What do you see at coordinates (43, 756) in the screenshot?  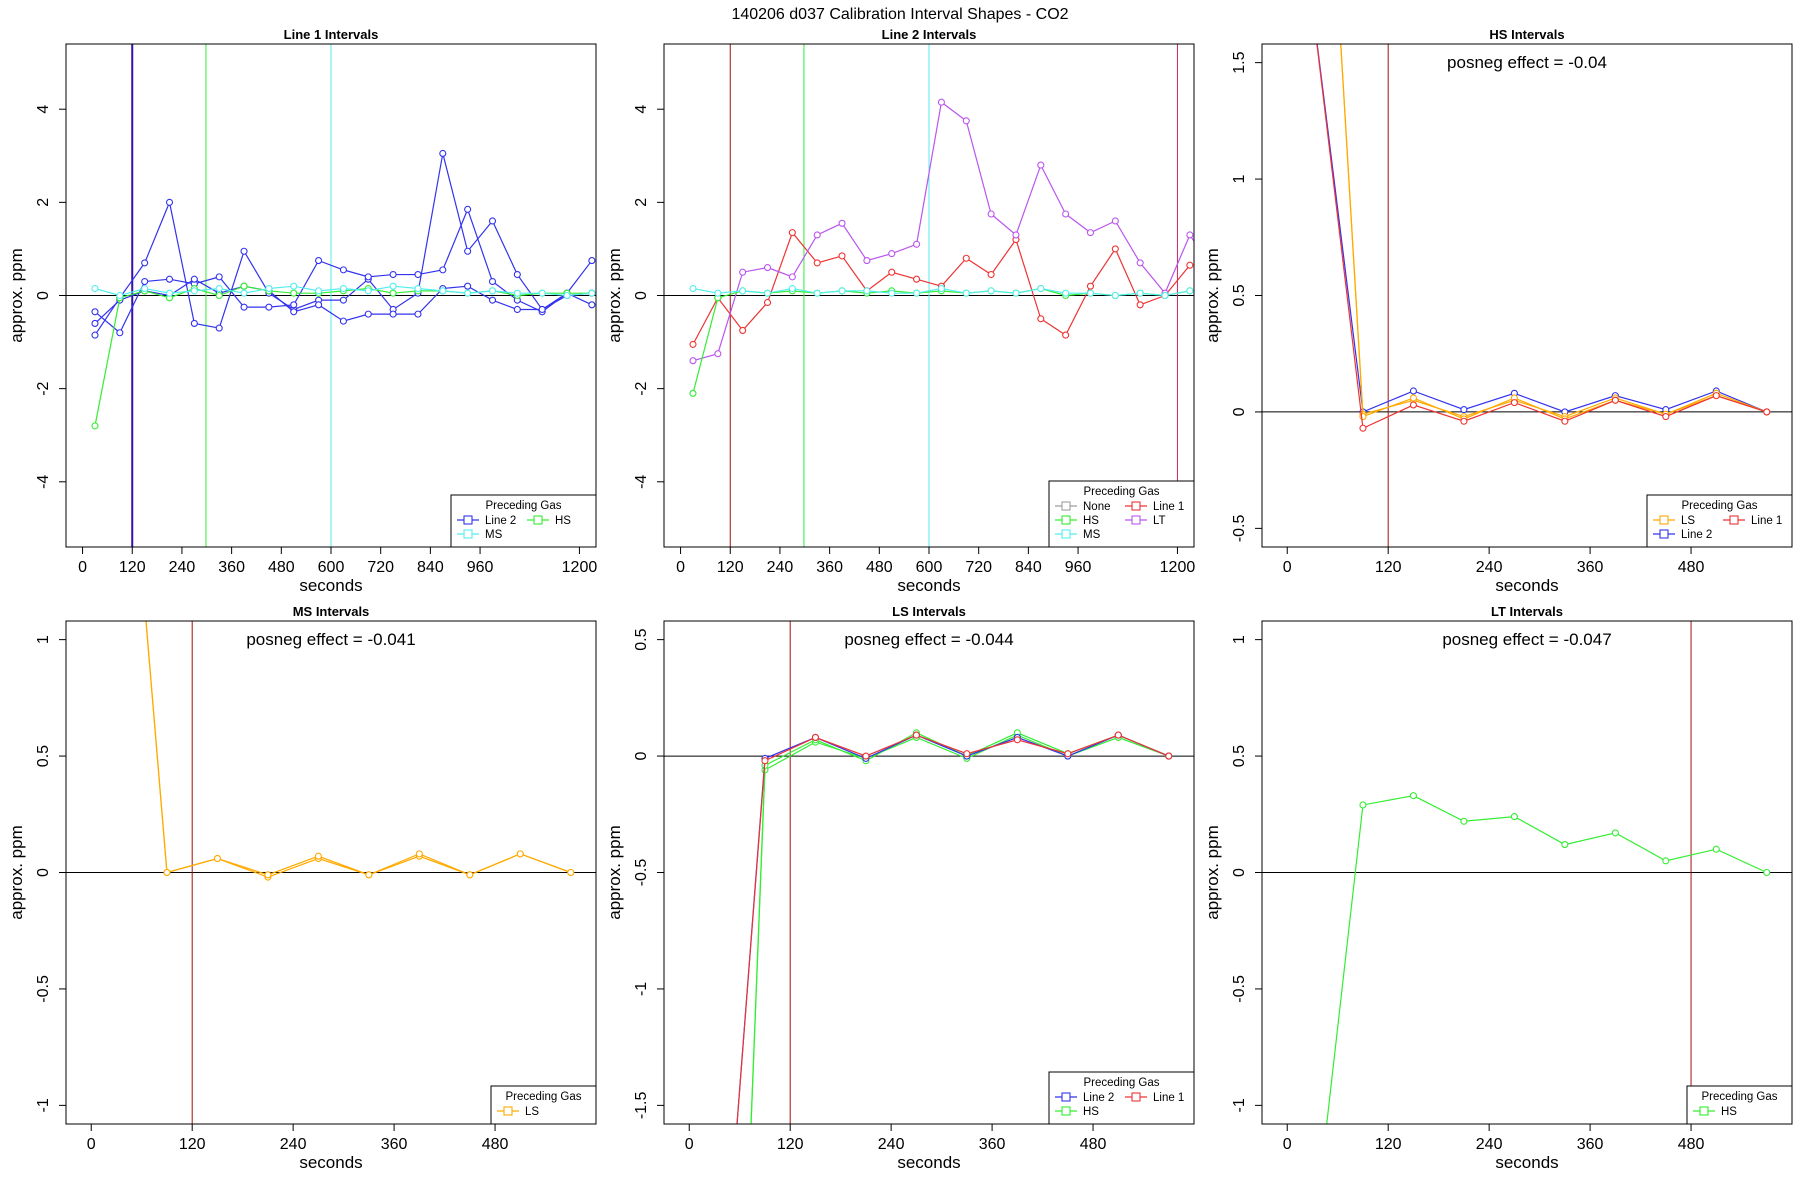 I see `y-tick-label: 0.5` at bounding box center [43, 756].